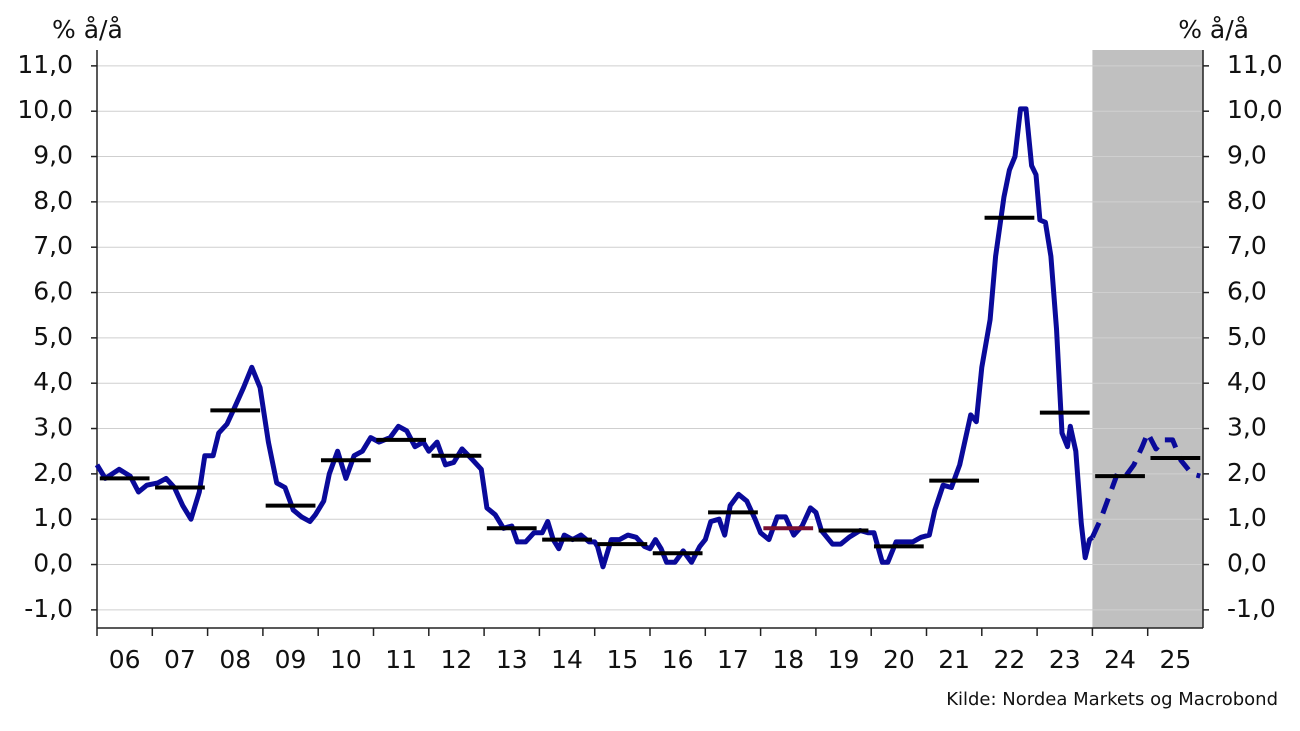 Image resolution: width=1300 pixels, height=731 pixels. Describe the element at coordinates (1010, 659) in the screenshot. I see `x-tick-label: 22` at that location.